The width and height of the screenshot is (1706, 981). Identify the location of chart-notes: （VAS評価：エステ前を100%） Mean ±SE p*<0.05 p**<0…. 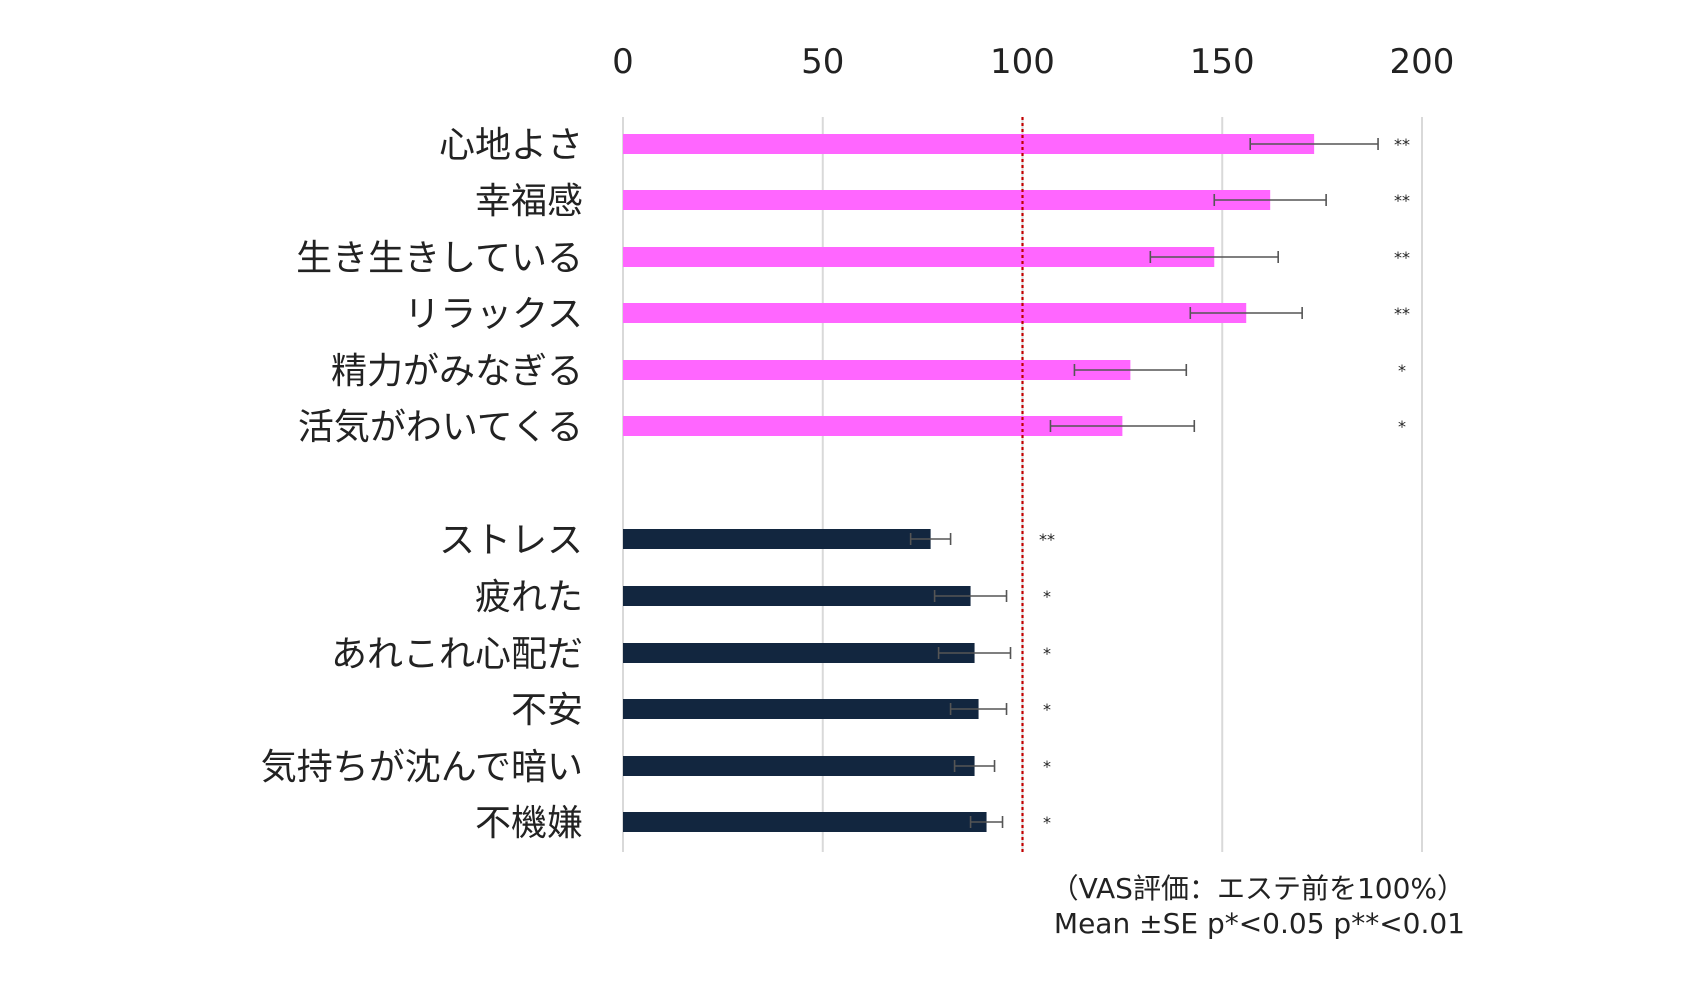
(1258, 906).